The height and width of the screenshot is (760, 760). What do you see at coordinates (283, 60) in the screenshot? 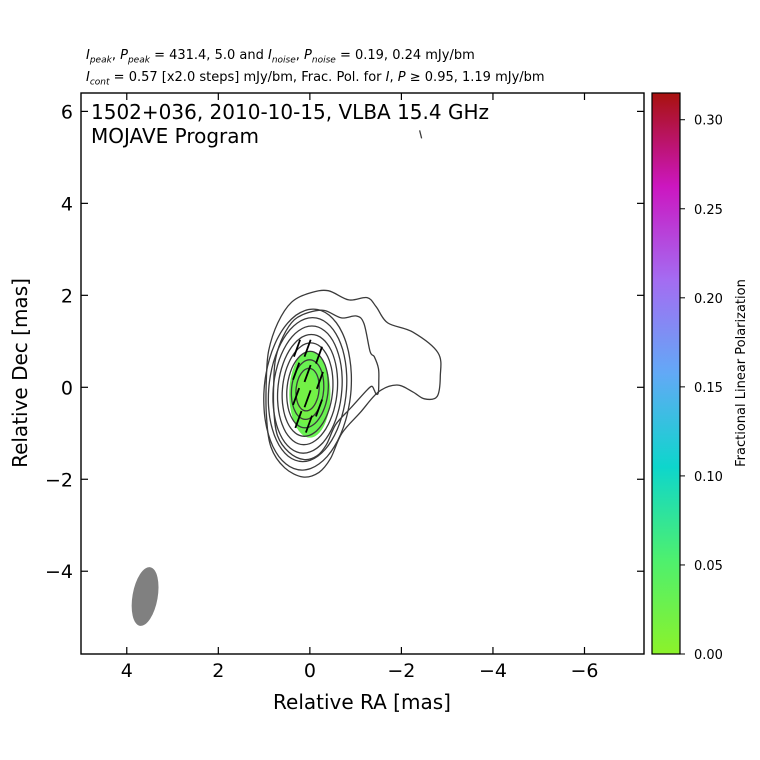
I see `i-noise-sub: noise` at bounding box center [283, 60].